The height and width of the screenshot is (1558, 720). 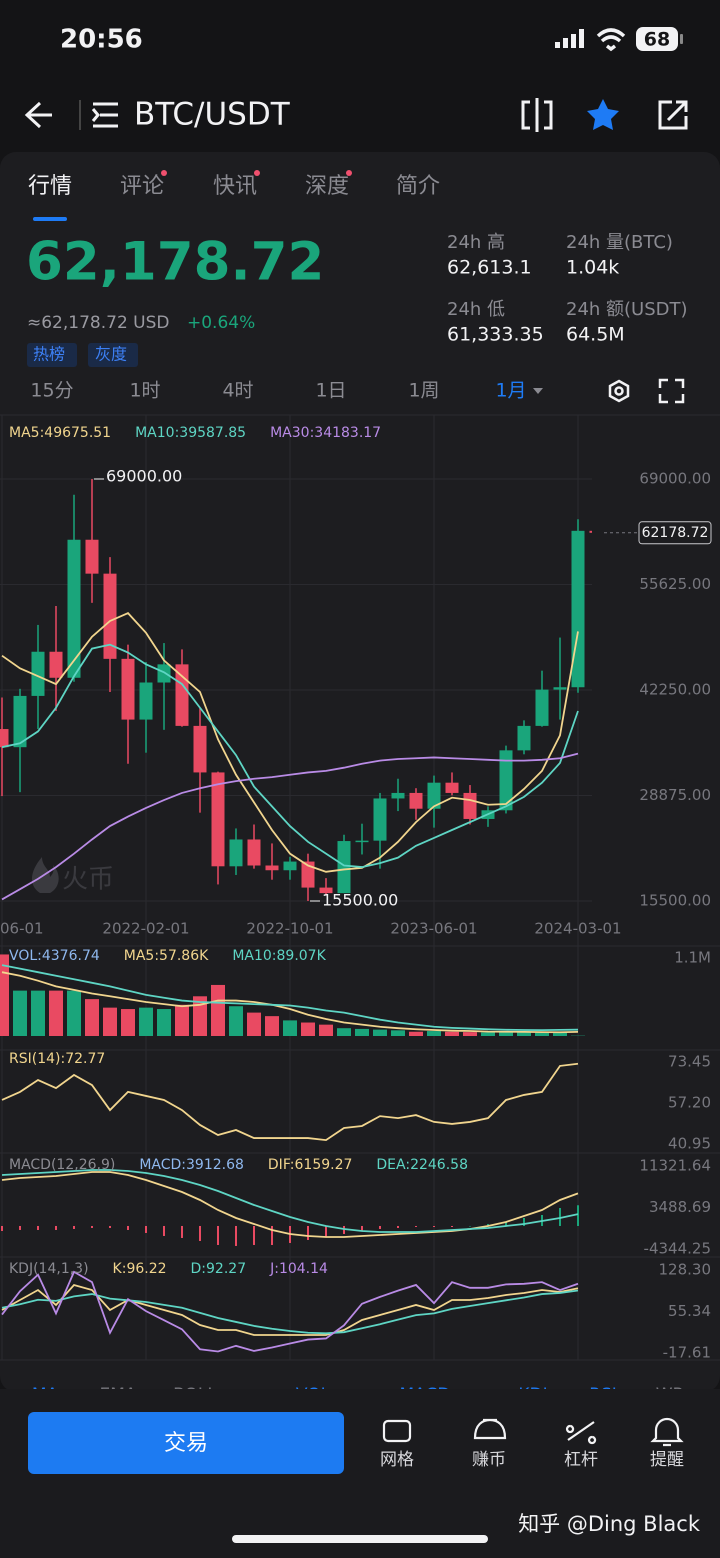 What do you see at coordinates (164, 173) in the screenshot?
I see `unread-dot` at bounding box center [164, 173].